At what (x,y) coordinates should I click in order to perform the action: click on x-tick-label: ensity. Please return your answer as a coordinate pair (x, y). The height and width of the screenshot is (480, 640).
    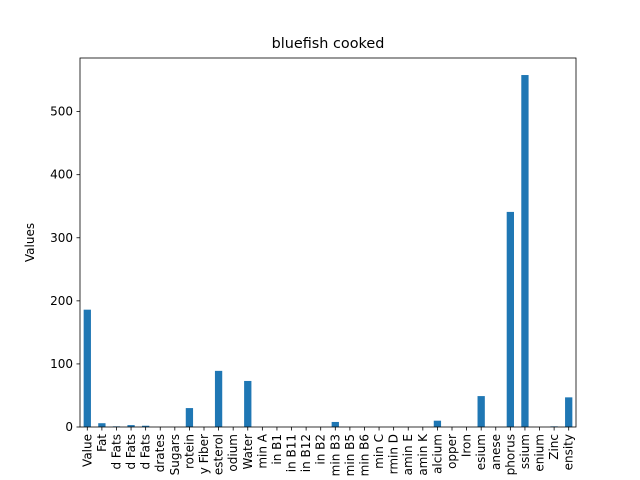
    Looking at the image, I should click on (569, 452).